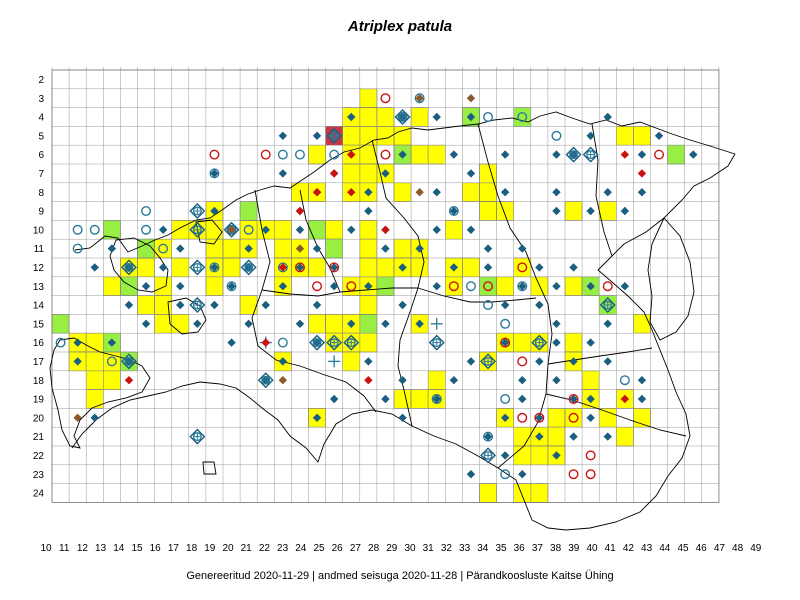  Describe the element at coordinates (483, 548) in the screenshot. I see `column-label: 34` at that location.